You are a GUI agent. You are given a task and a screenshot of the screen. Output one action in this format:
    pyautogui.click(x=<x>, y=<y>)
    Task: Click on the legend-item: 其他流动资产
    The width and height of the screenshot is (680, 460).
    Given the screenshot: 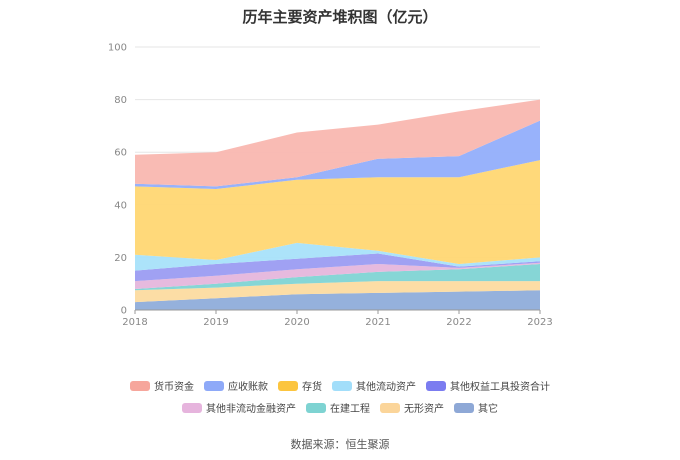 What is the action you would take?
    pyautogui.click(x=374, y=385)
    